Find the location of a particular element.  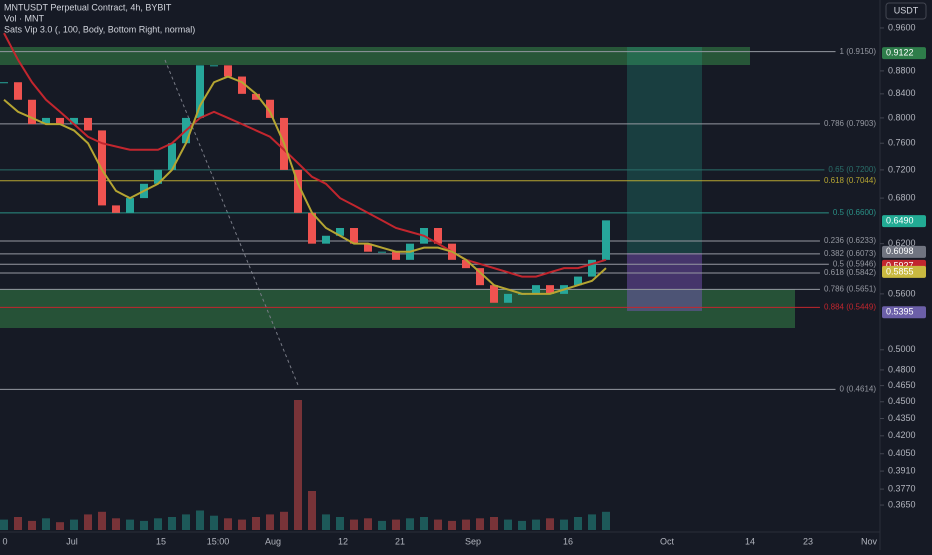

y-tick-label: 0.4050 is located at coordinates (902, 453).